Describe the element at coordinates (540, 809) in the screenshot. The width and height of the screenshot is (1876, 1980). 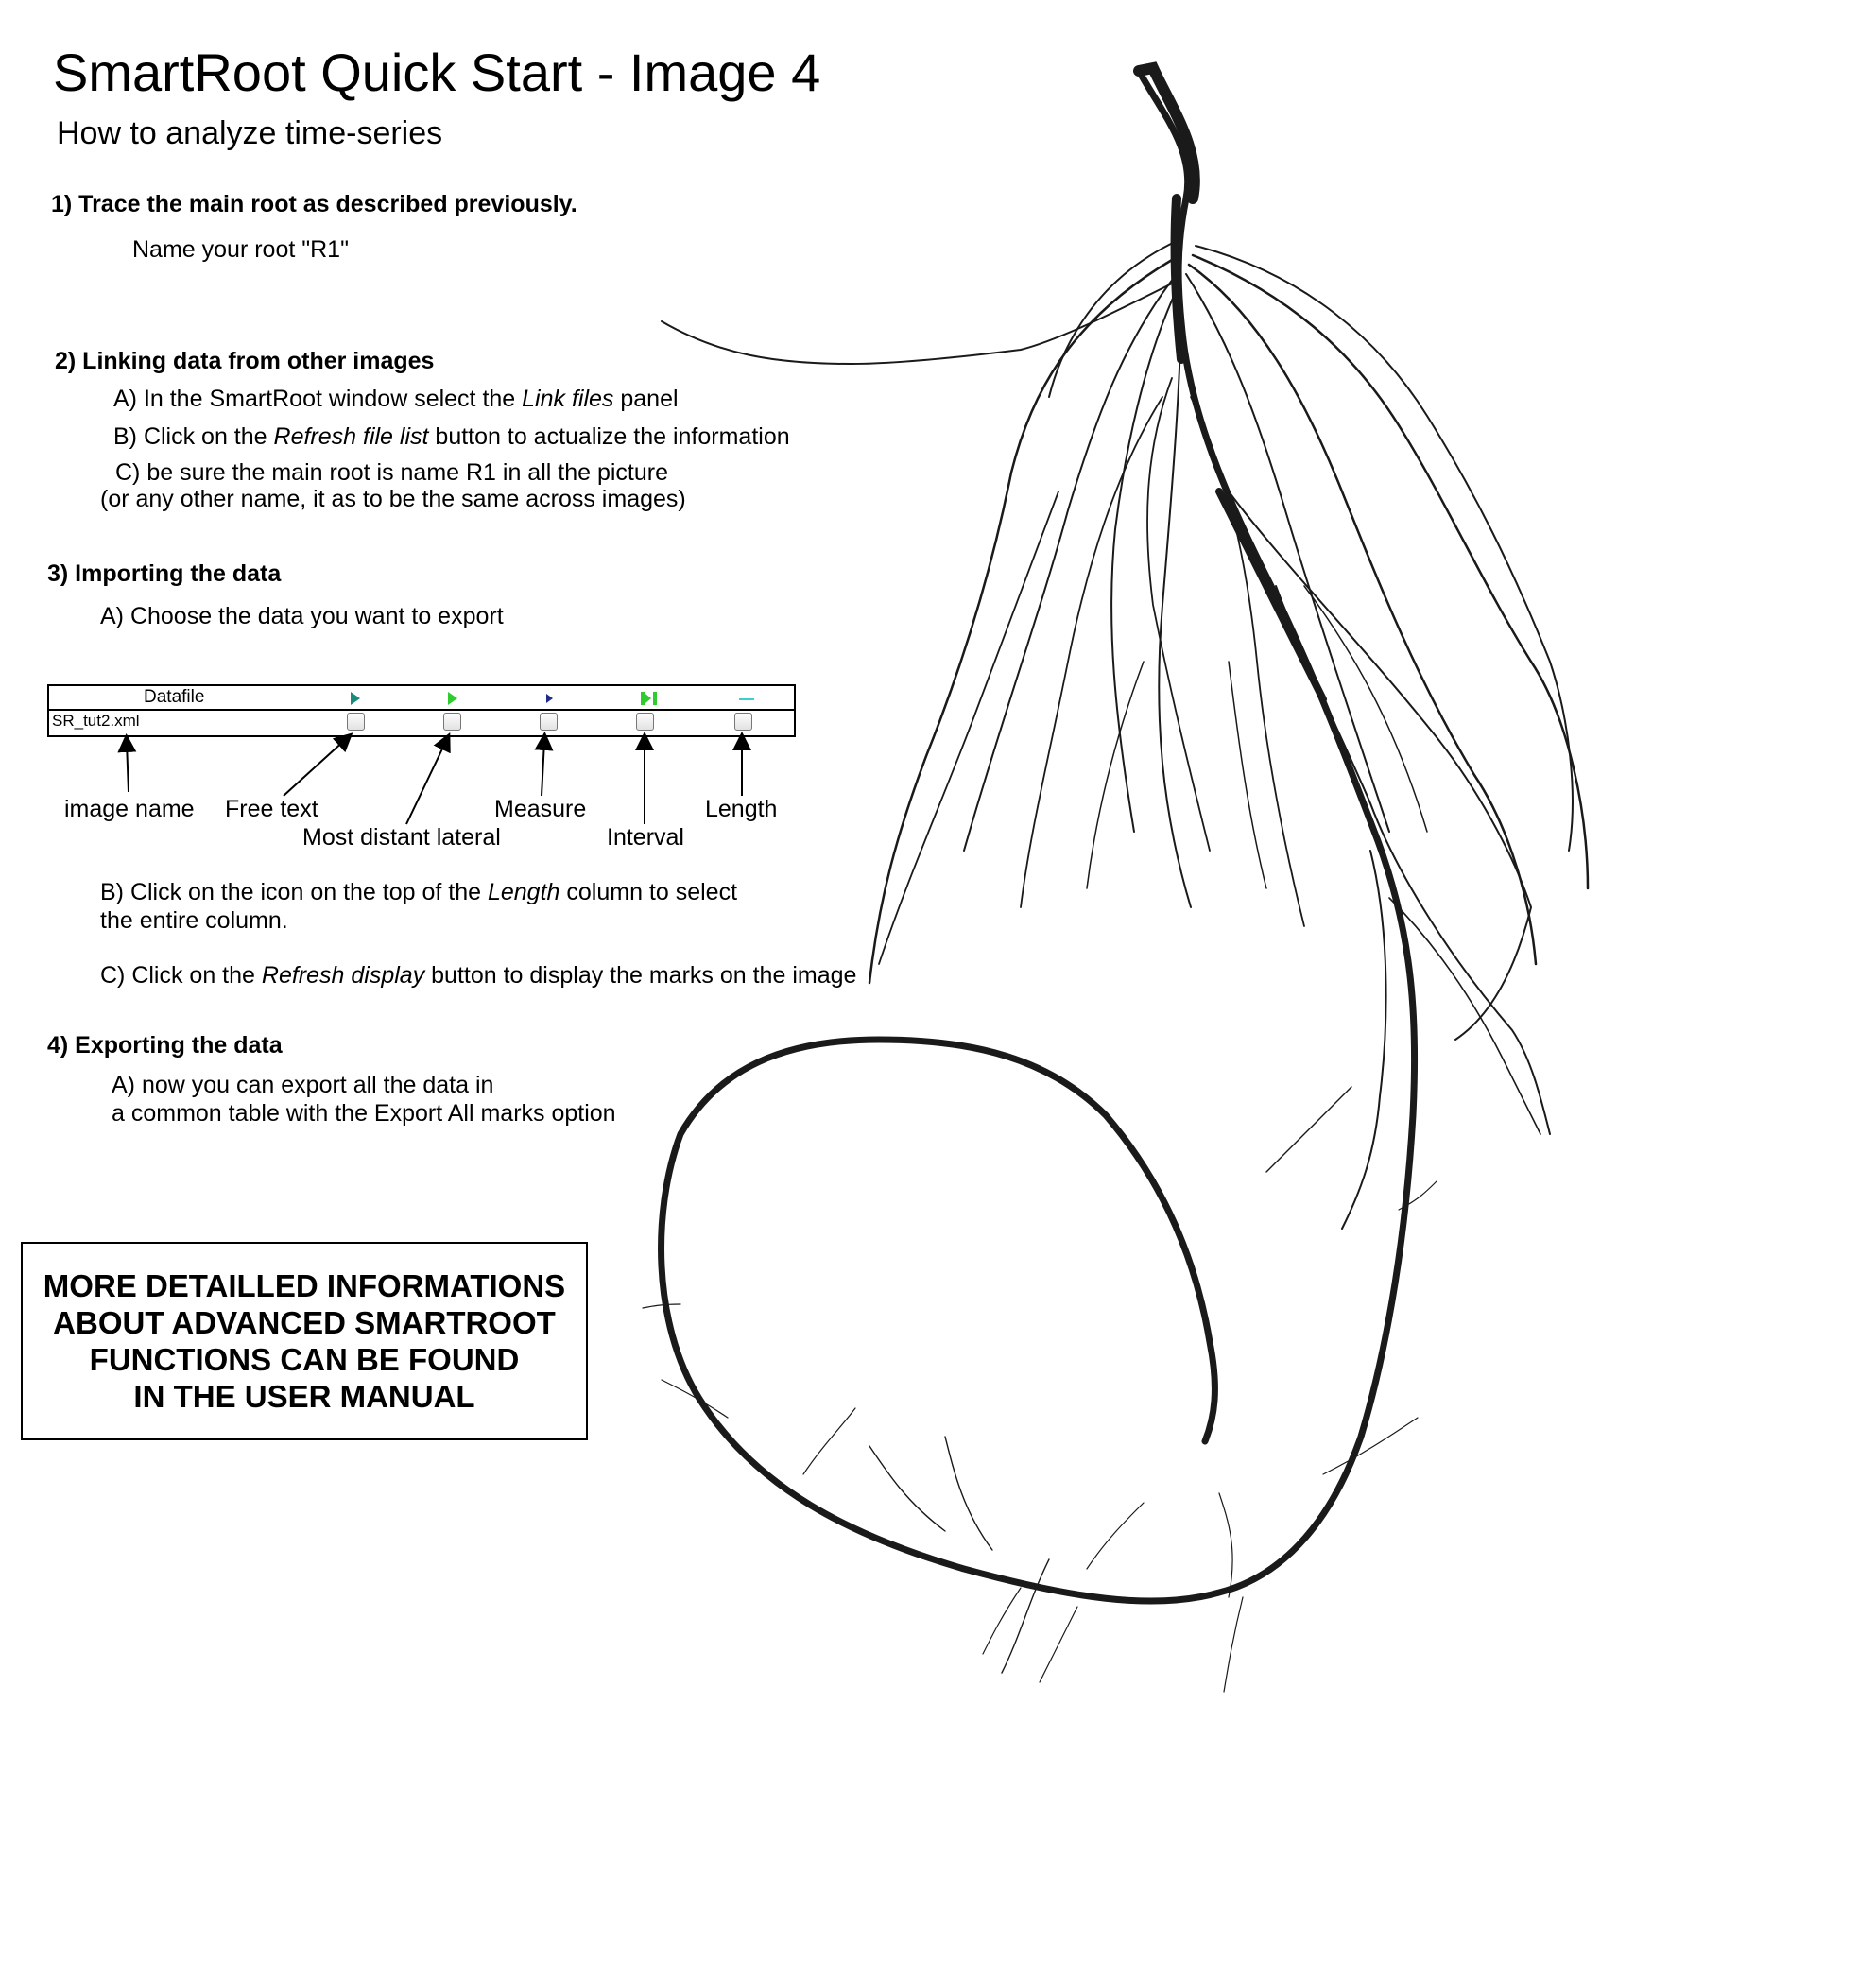
I see `label-measure: Measure` at that location.